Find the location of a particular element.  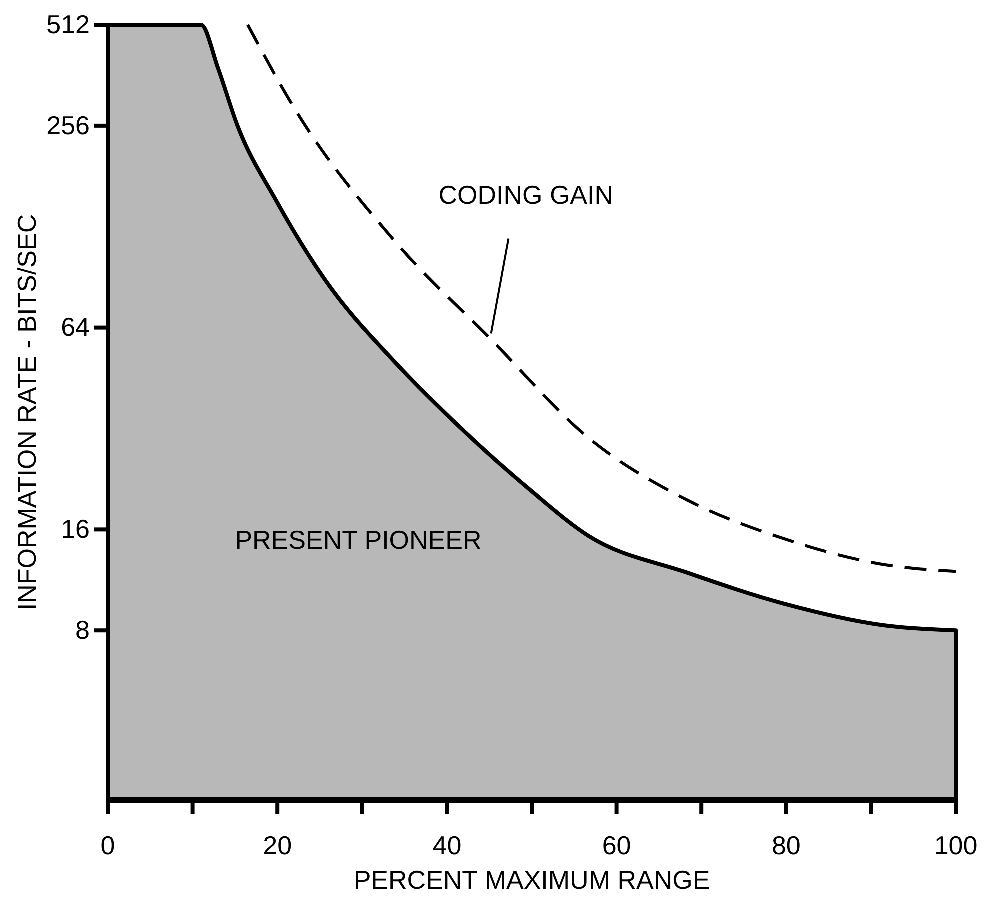

y-tick-label: 512 is located at coordinates (68, 24).